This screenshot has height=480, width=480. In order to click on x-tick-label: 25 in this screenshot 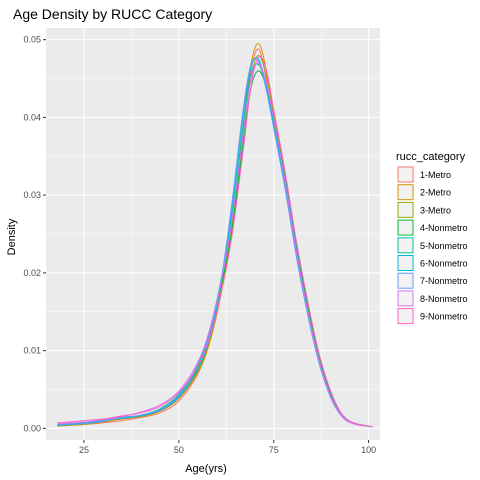, I will do `click(84, 450)`.